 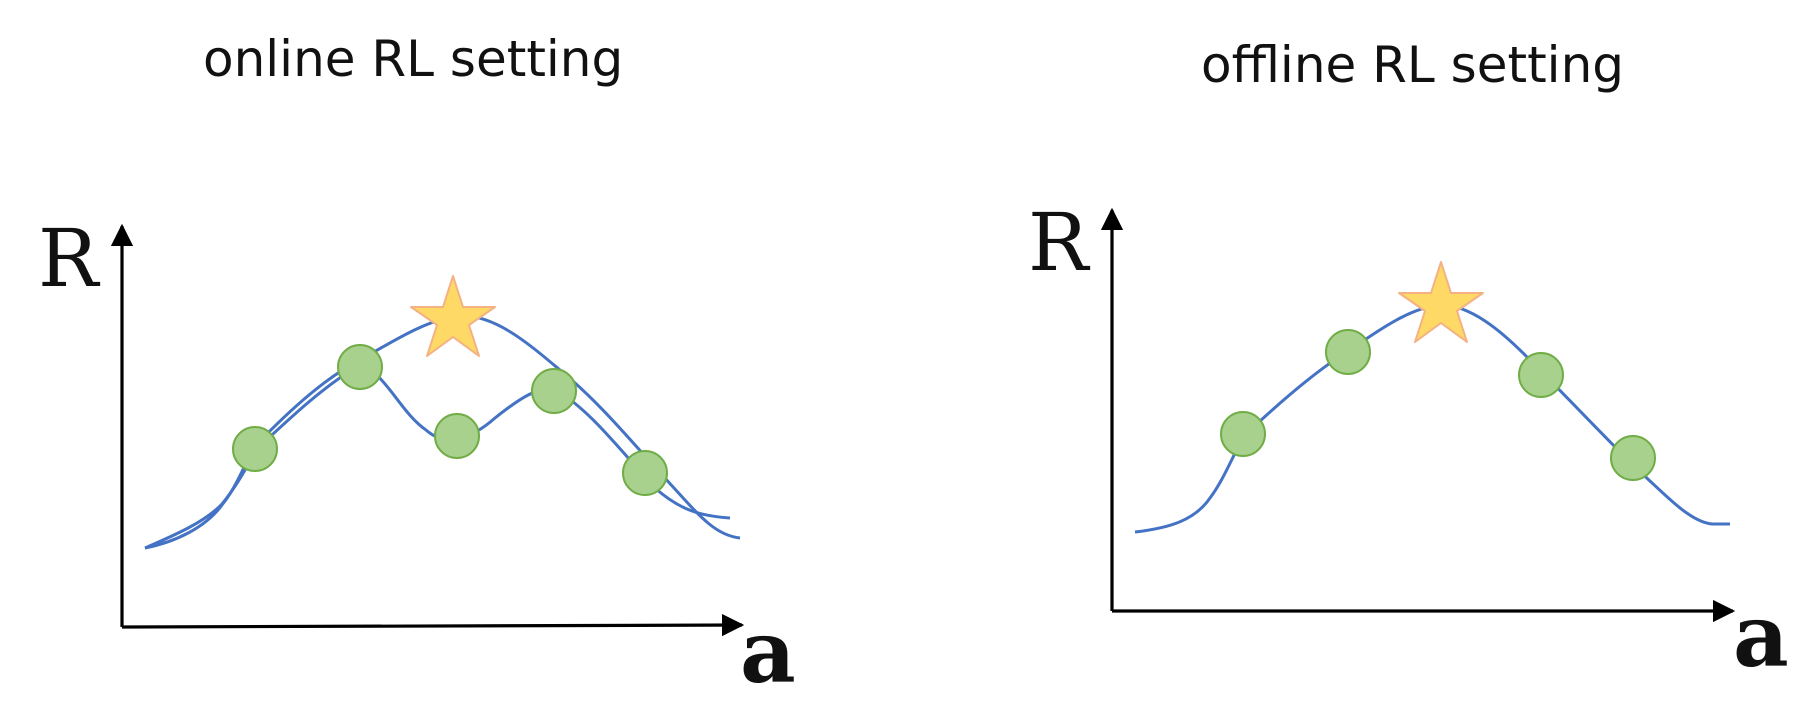 What do you see at coordinates (768, 652) in the screenshot?
I see `online-x-axis-label: a` at bounding box center [768, 652].